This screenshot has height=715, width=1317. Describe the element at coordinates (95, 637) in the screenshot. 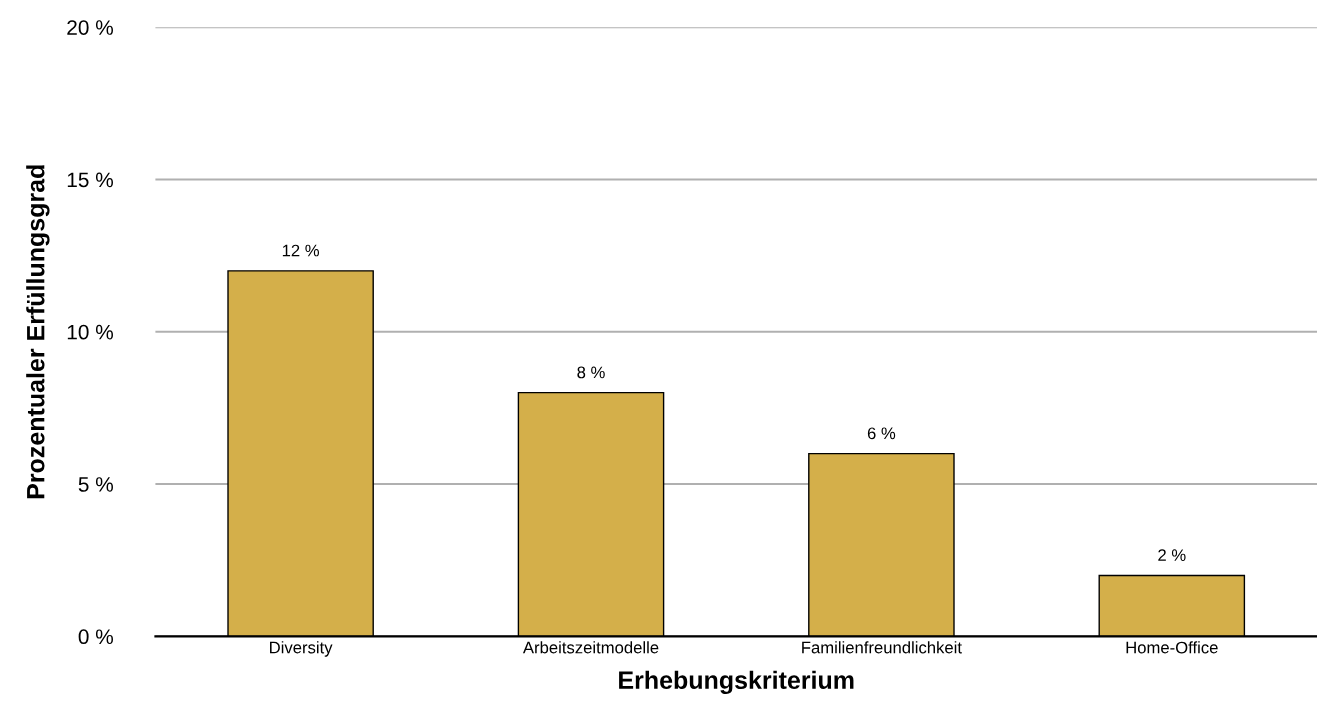

I see `y-tick-label: 0 %` at that location.